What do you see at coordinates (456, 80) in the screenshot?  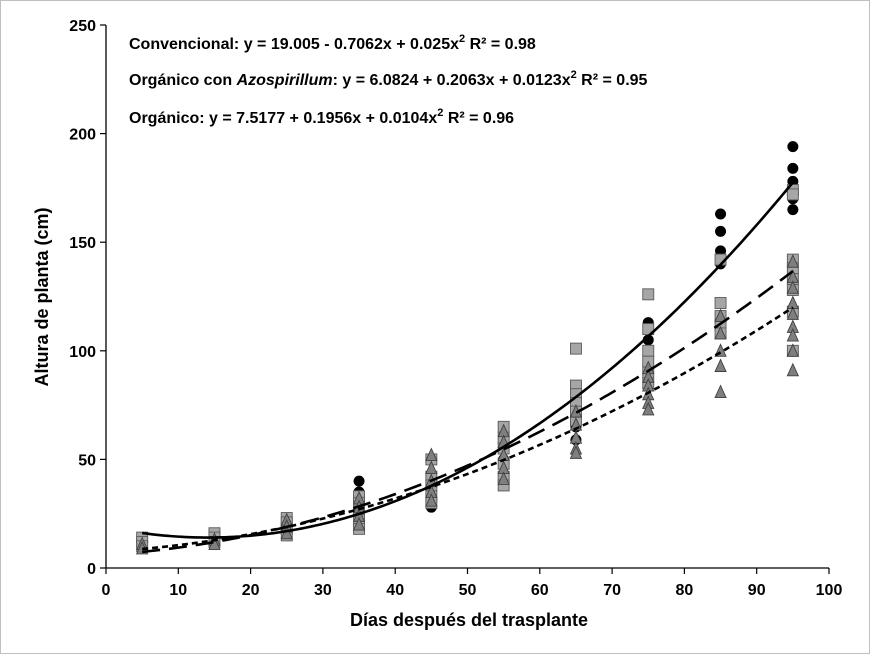 I see `equation-formula: y = 6.0824 + 0.2063x + 0.0123x` at bounding box center [456, 80].